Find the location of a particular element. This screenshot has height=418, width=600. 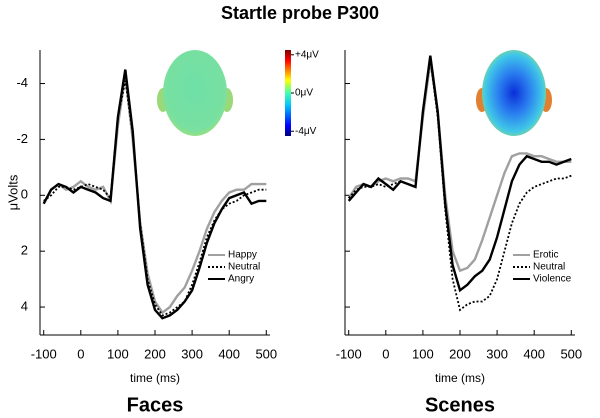

legend-label: Angry is located at coordinates (241, 279).